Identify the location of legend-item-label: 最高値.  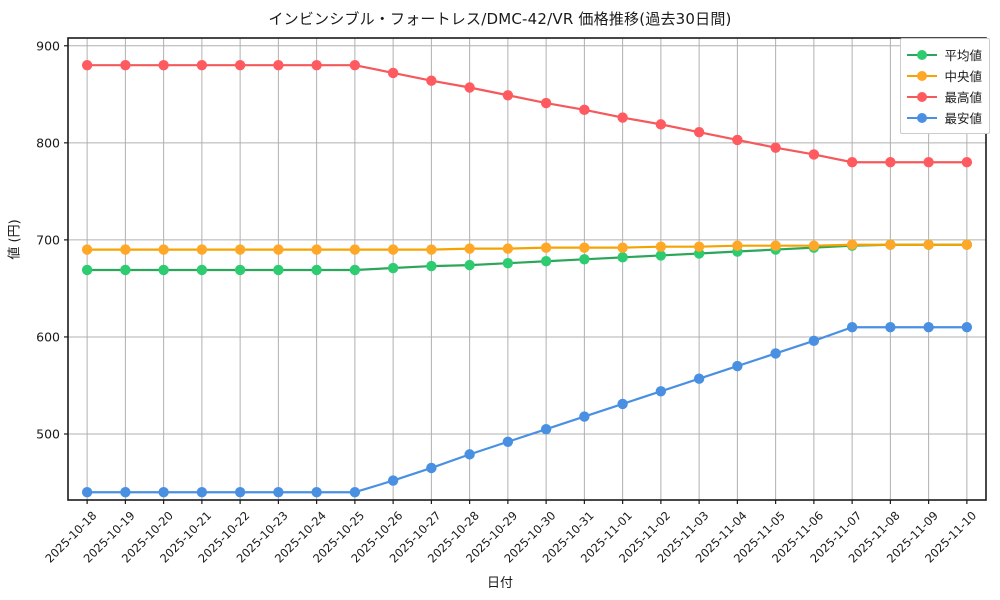
(963, 97).